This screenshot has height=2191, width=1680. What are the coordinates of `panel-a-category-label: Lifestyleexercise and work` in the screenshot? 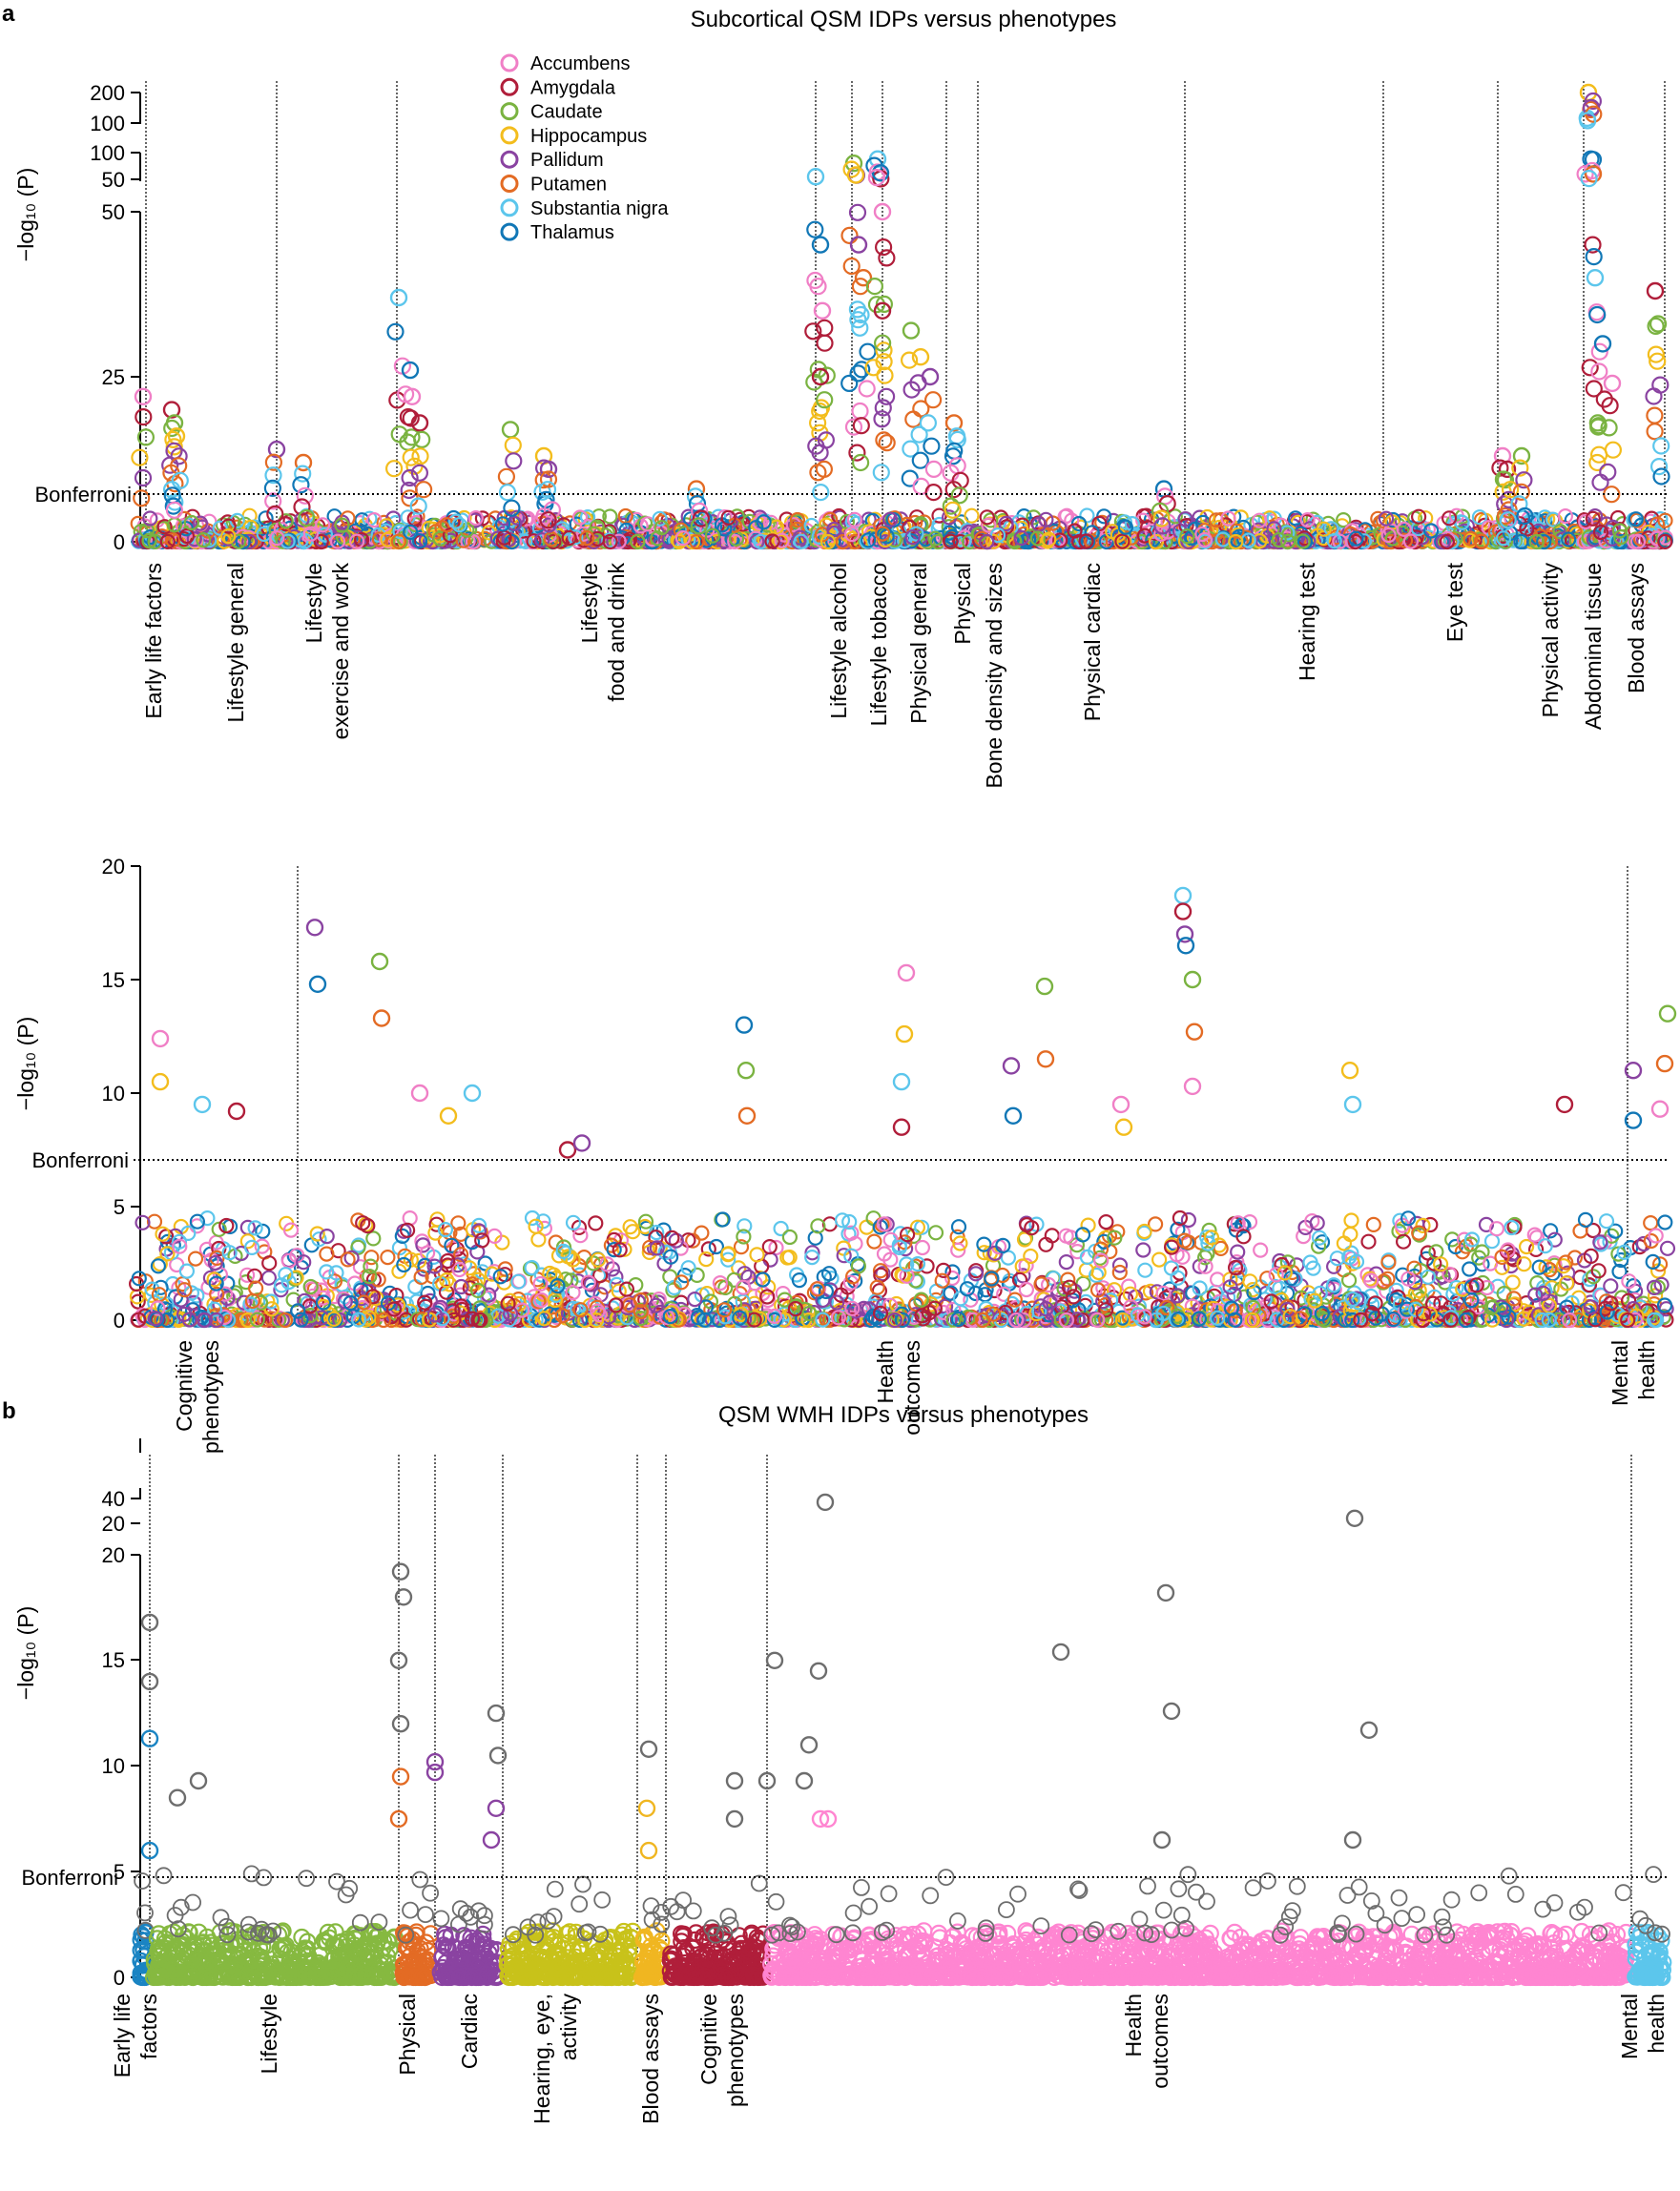 It's located at (327, 652).